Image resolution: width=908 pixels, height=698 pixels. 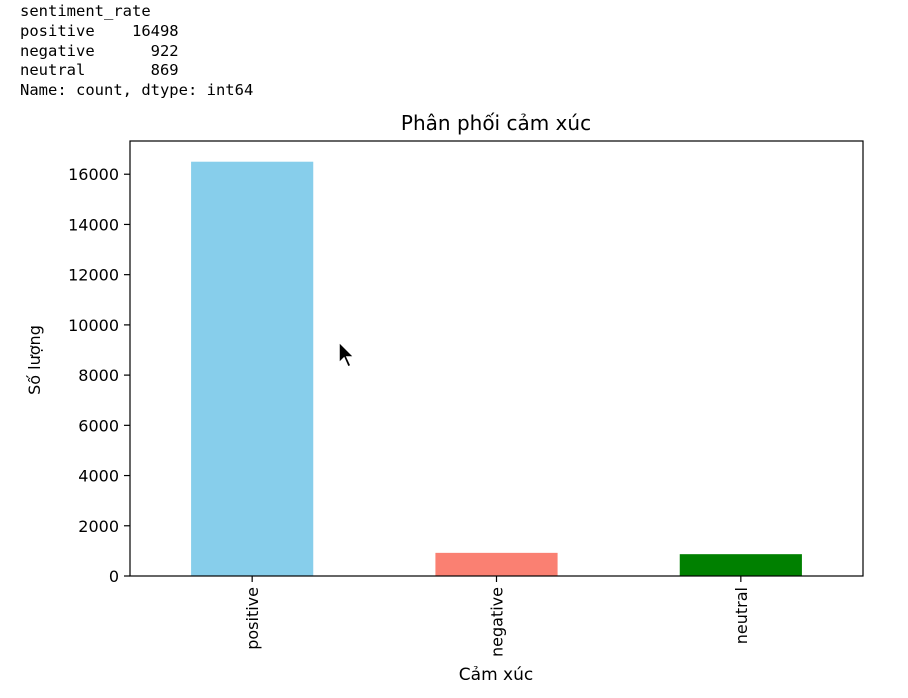 What do you see at coordinates (85, 11) in the screenshot?
I see `output-line: sentiment_rate` at bounding box center [85, 11].